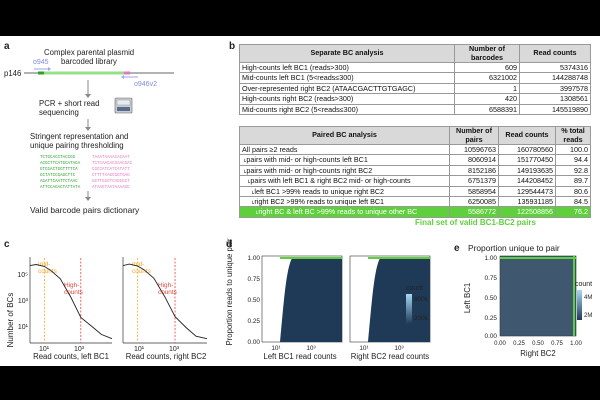 This screenshot has height=400, width=600. Describe the element at coordinates (421, 318) in the screenshot. I see `d-colorbar-tick-1: 200k` at that location.